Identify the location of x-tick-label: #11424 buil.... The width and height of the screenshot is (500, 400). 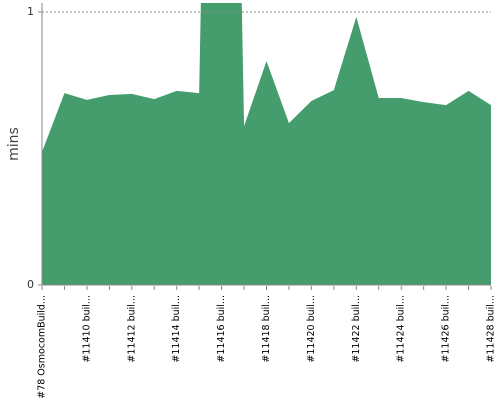
(401, 329).